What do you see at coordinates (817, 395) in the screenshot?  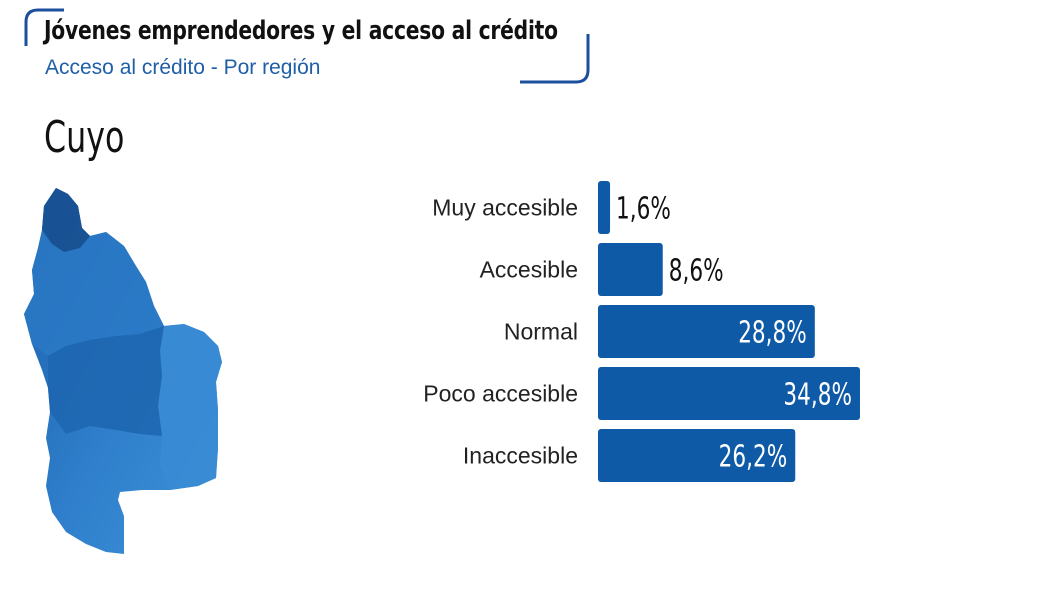 I see `value-label-4: 34,8%` at bounding box center [817, 395].